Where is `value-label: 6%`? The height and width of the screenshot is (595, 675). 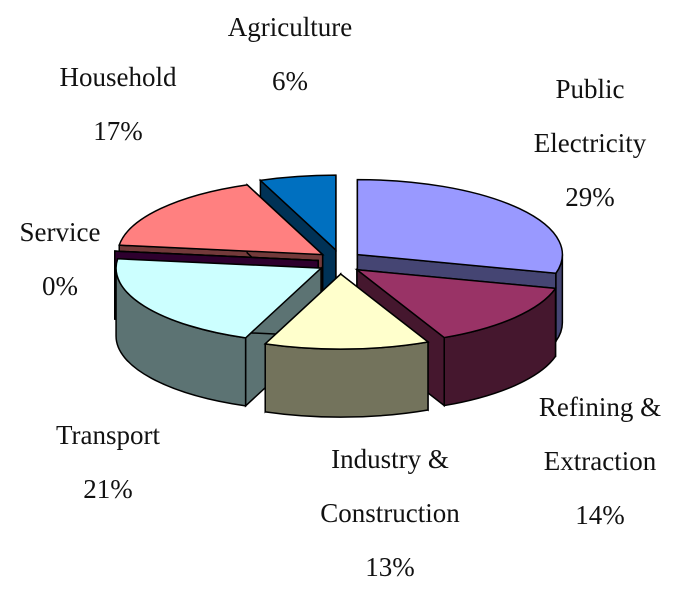
value-label: 6% is located at coordinates (290, 81).